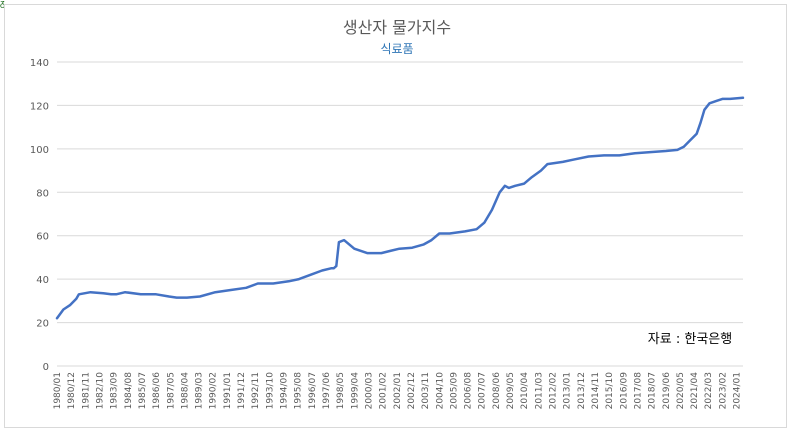  I want to click on x-tick-label: 2024/01, so click(738, 390).